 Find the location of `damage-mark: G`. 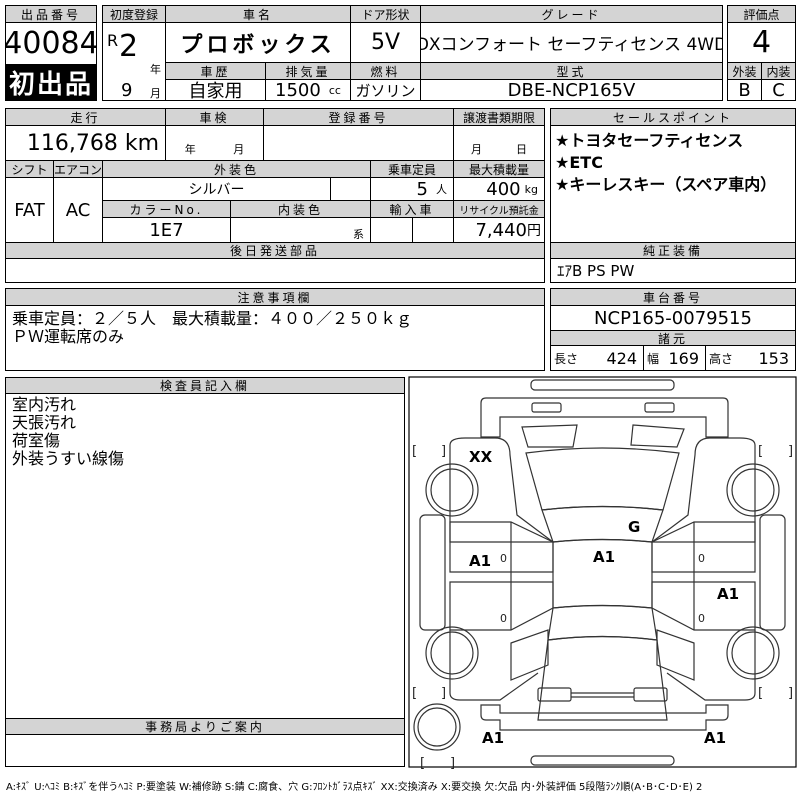

damage-mark: G is located at coordinates (634, 527).